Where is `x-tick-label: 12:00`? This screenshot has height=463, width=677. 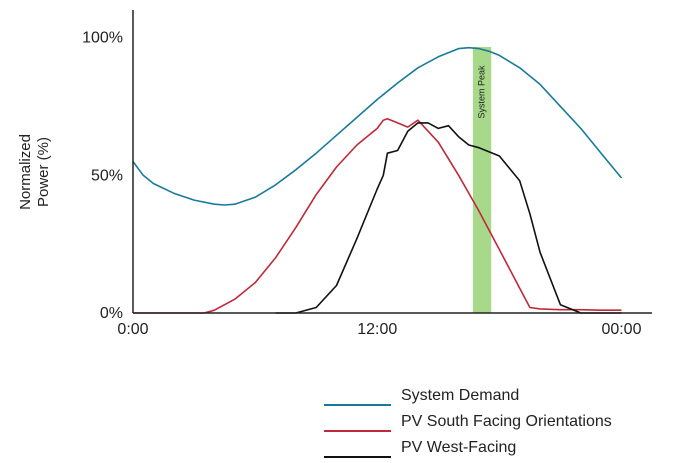 x-tick-label: 12:00 is located at coordinates (377, 329).